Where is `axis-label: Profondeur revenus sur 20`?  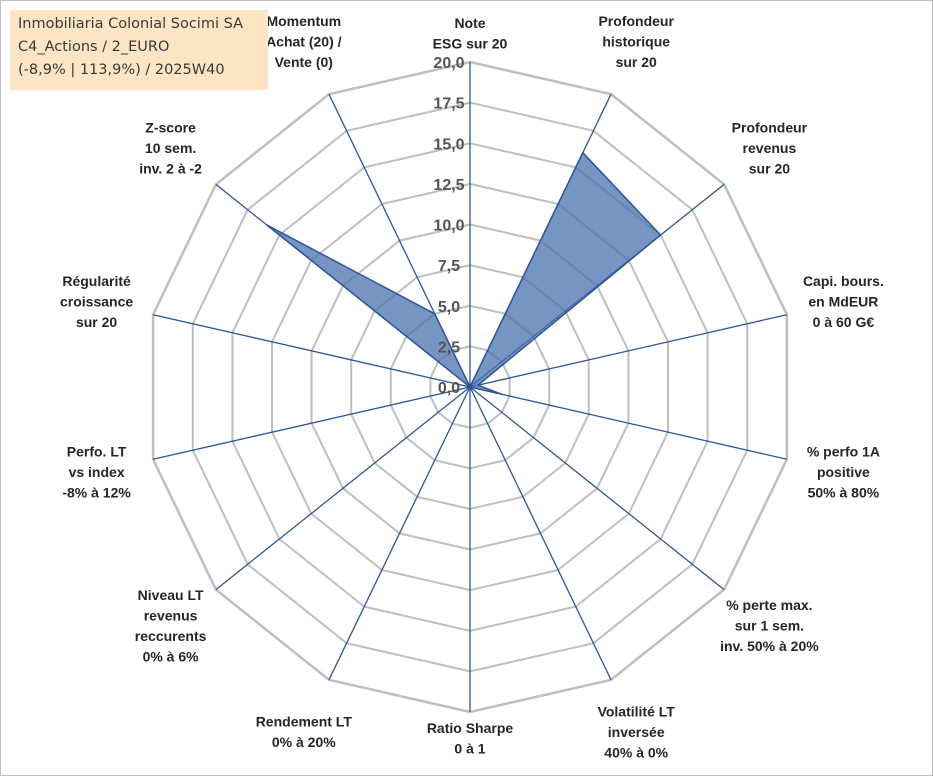 axis-label: Profondeur revenus sur 20 is located at coordinates (770, 148).